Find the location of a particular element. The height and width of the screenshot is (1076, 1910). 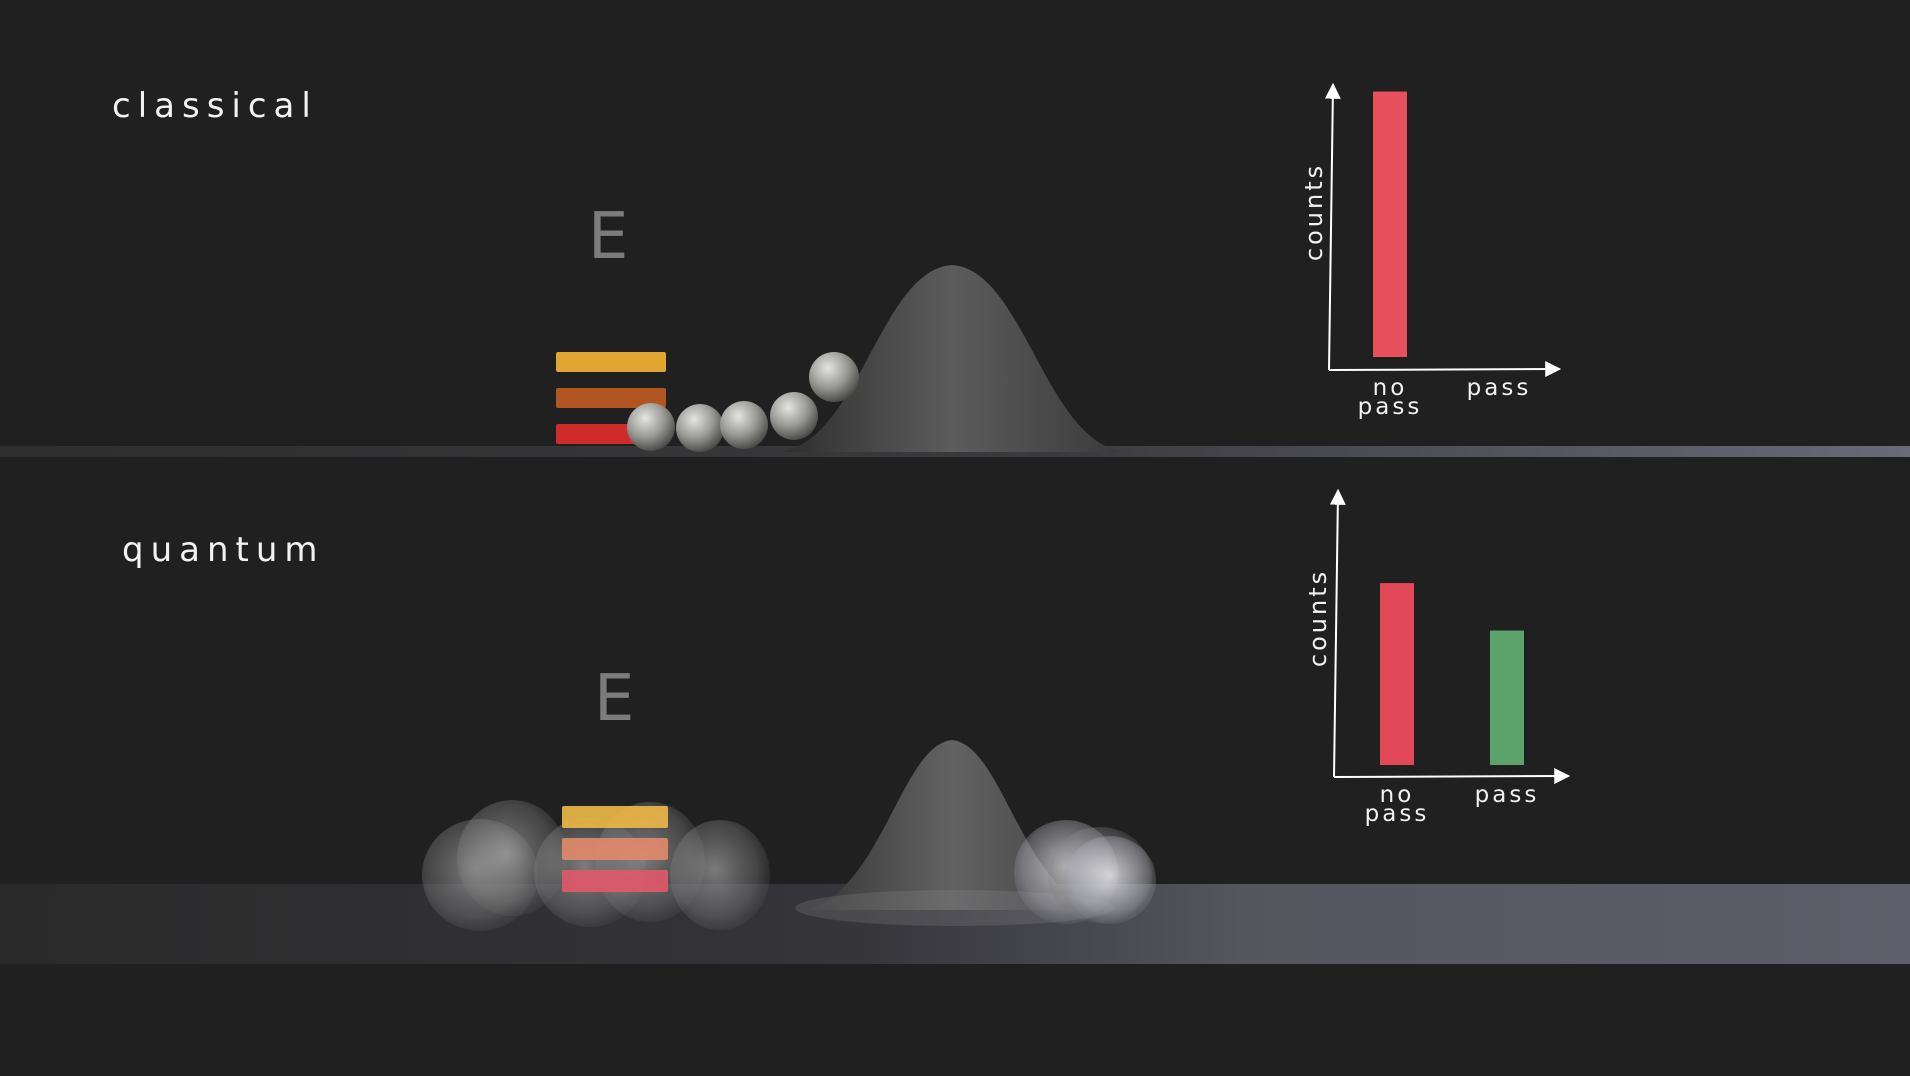

quantum-energy-label: E is located at coordinates (614, 699).